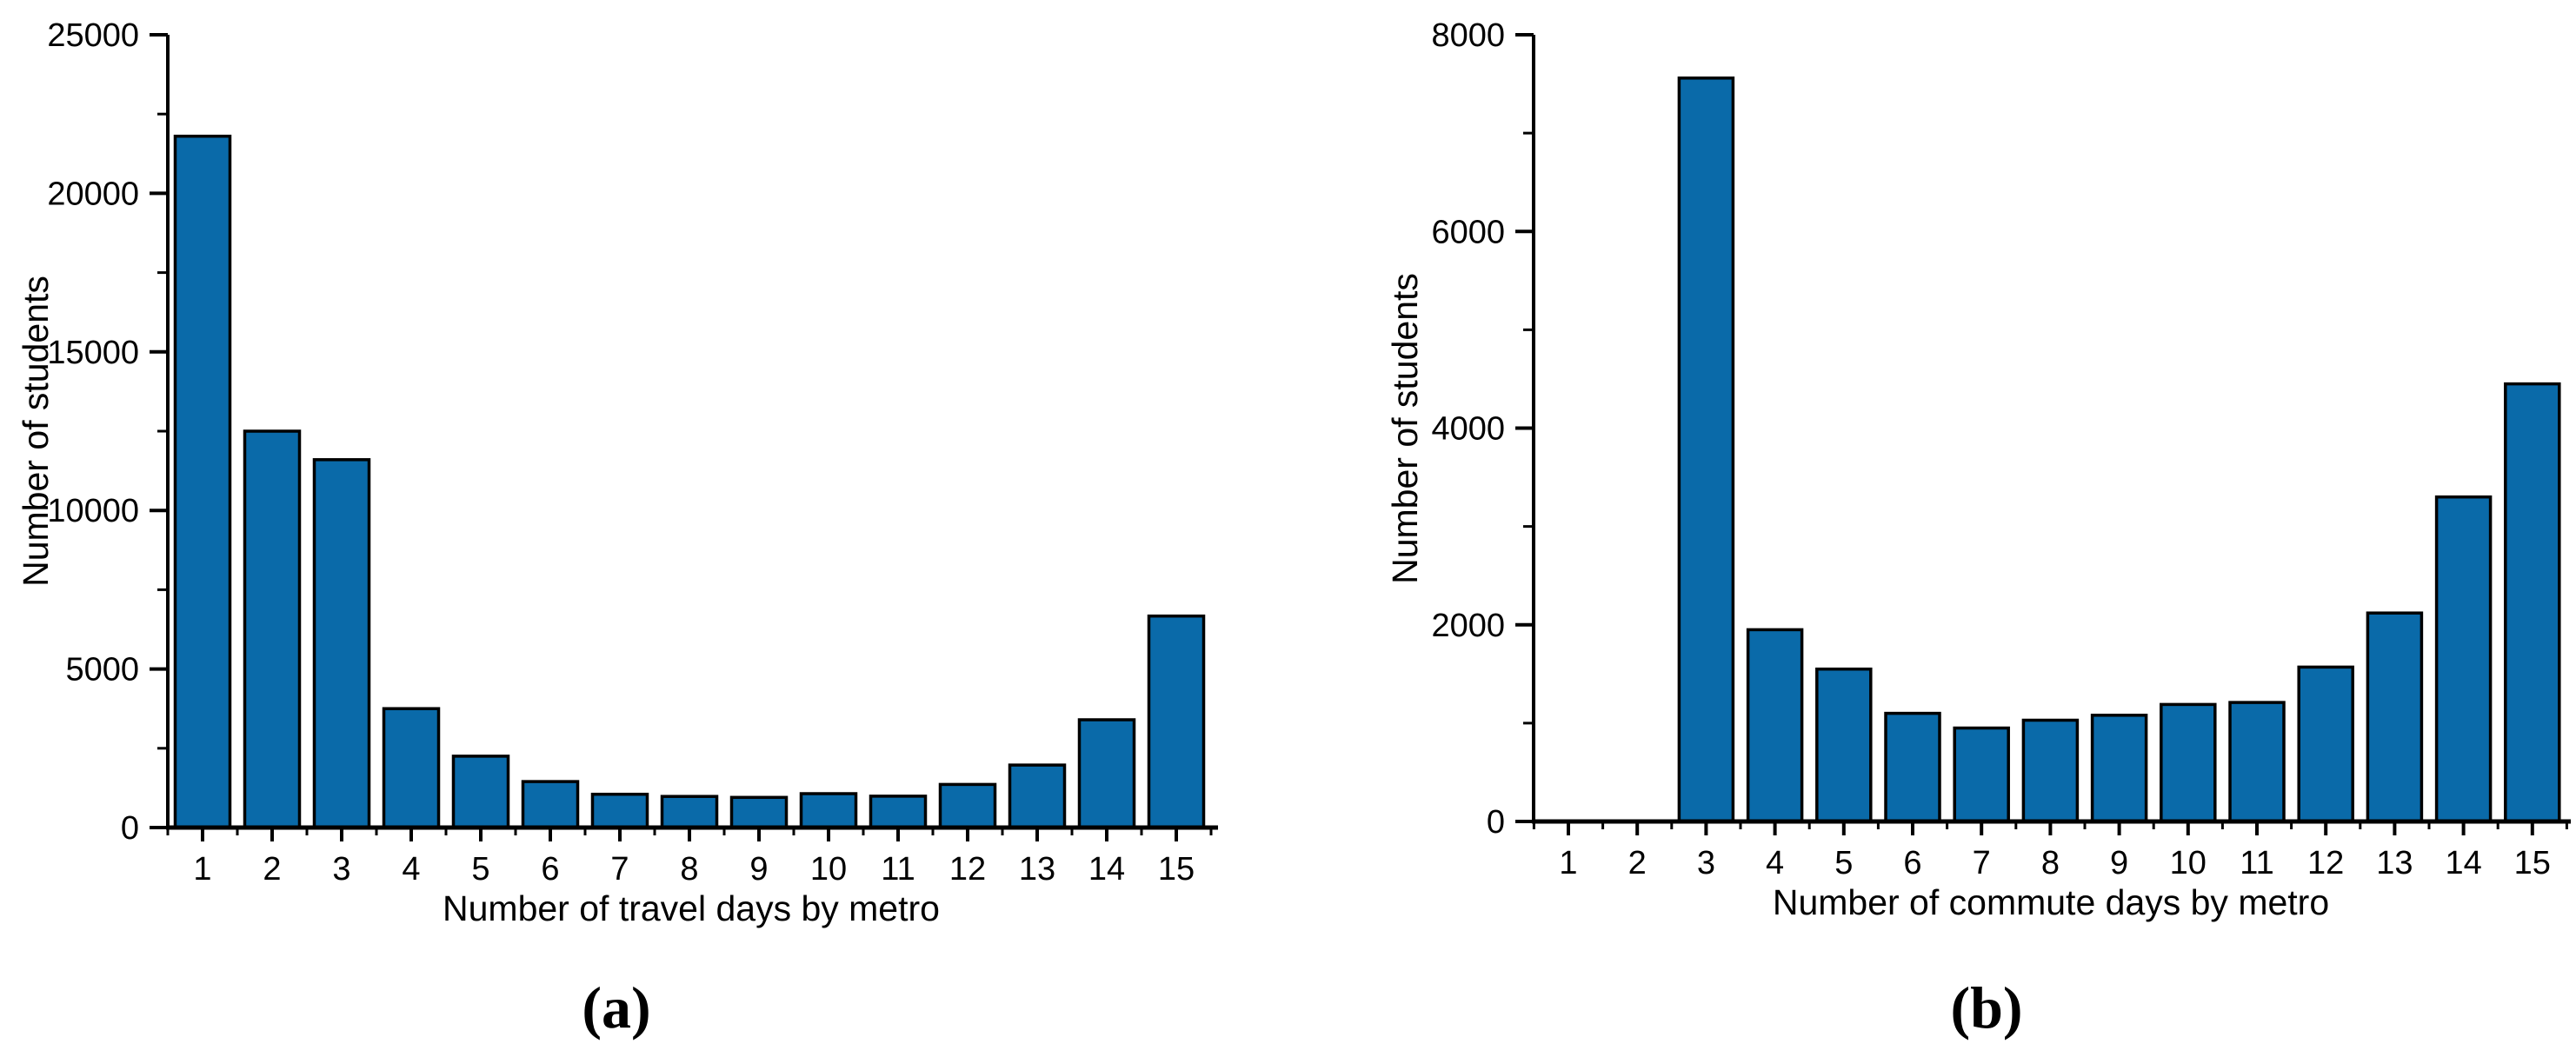 The image size is (2576, 1064). What do you see at coordinates (2051, 902) in the screenshot?
I see `x-axis-title: Number of commute days by metro` at bounding box center [2051, 902].